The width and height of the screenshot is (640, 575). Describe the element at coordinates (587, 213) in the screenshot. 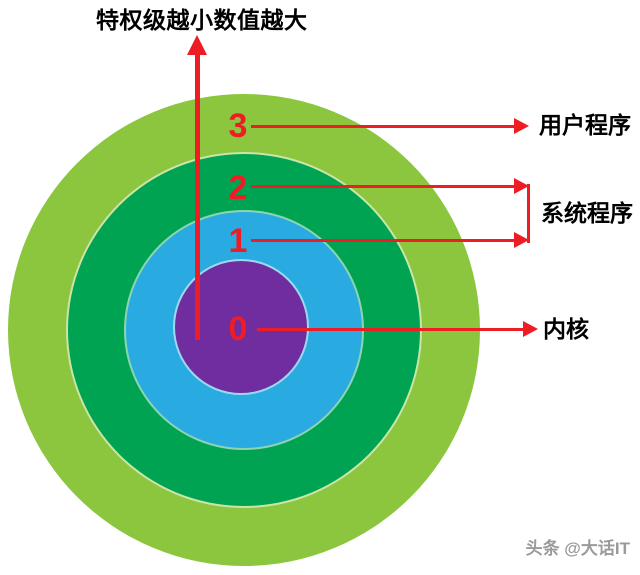

I see `label-system-programs: 系统程序` at that location.